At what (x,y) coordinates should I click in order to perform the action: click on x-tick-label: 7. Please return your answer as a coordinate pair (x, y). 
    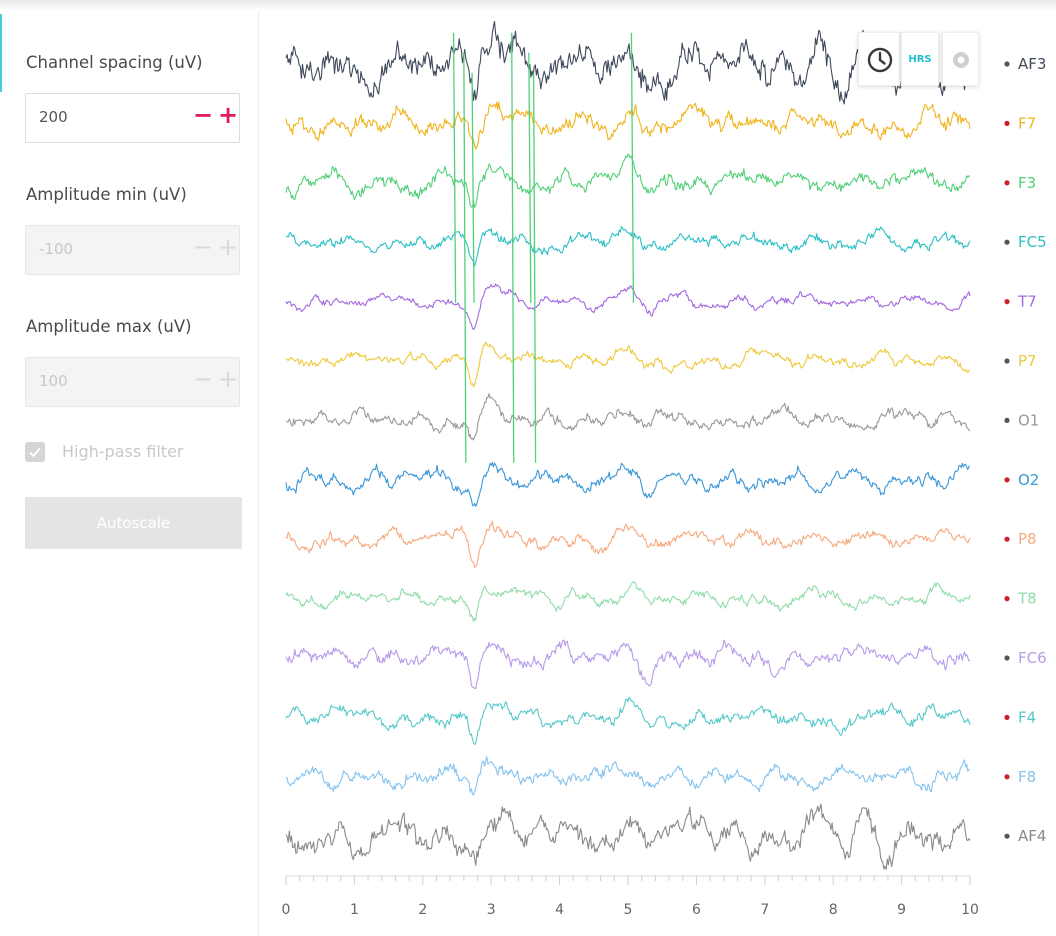
    Looking at the image, I should click on (764, 910).